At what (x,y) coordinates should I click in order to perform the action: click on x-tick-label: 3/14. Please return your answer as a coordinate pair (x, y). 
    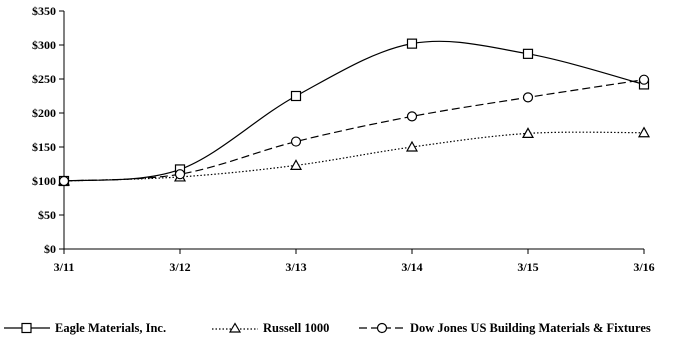
    Looking at the image, I should click on (411, 267).